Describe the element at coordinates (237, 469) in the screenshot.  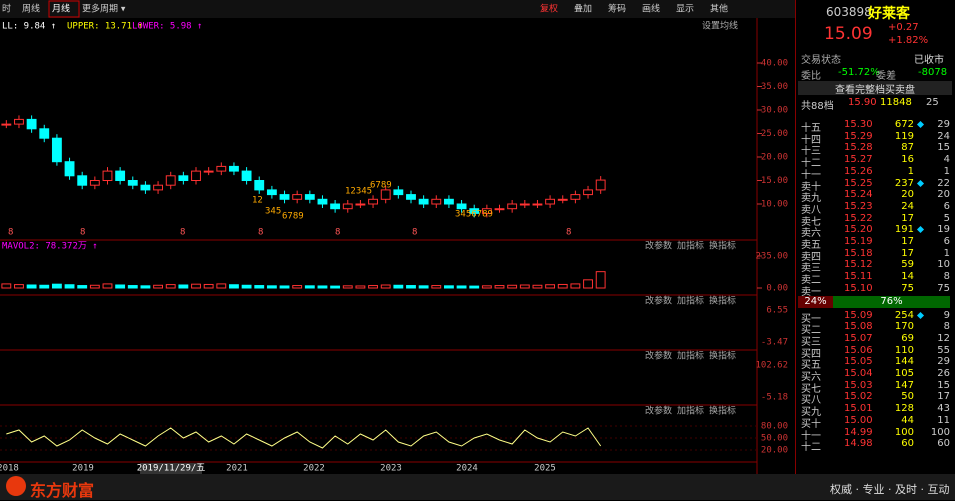
I see `date-label: 2021` at that location.